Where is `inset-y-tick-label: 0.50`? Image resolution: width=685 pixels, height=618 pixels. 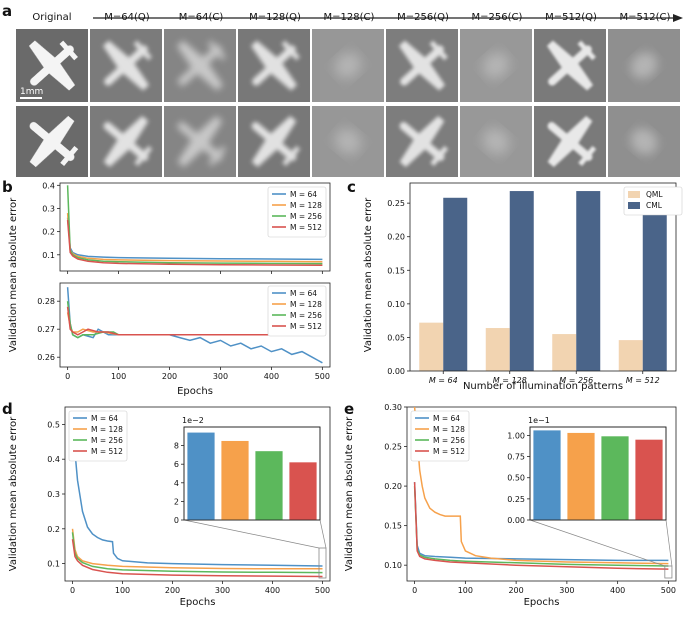 inset-y-tick-label: 0.50 is located at coordinates (516, 478).